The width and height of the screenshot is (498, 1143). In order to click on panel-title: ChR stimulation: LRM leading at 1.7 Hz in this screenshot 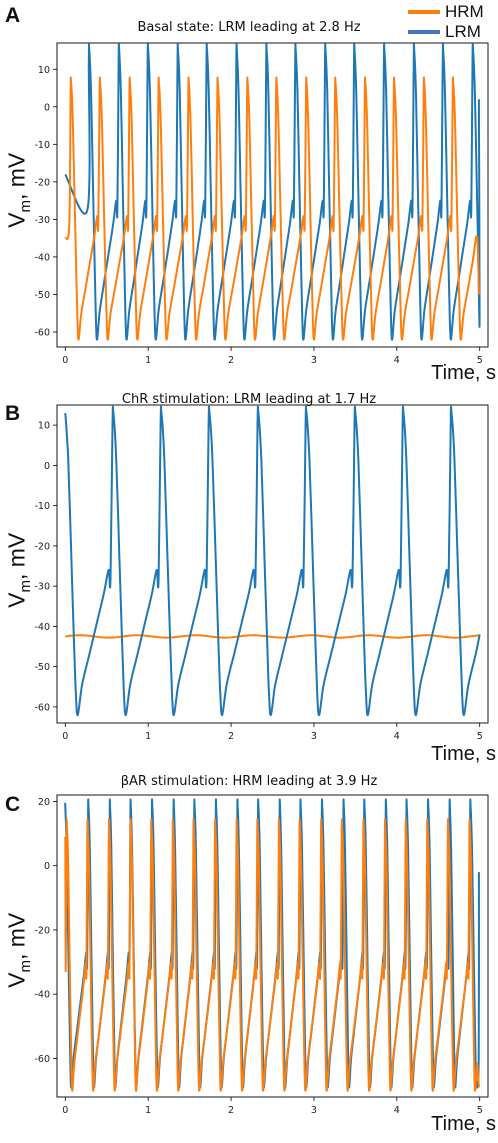, I will do `click(249, 399)`.